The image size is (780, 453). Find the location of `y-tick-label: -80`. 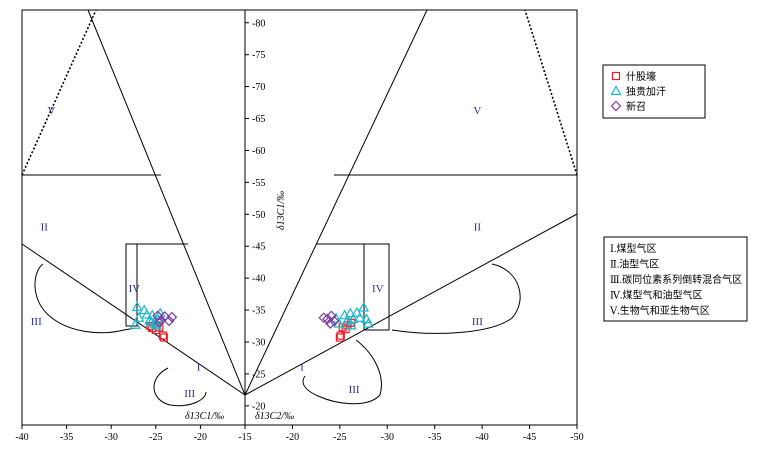

y-tick-label: -80 is located at coordinates (258, 23).